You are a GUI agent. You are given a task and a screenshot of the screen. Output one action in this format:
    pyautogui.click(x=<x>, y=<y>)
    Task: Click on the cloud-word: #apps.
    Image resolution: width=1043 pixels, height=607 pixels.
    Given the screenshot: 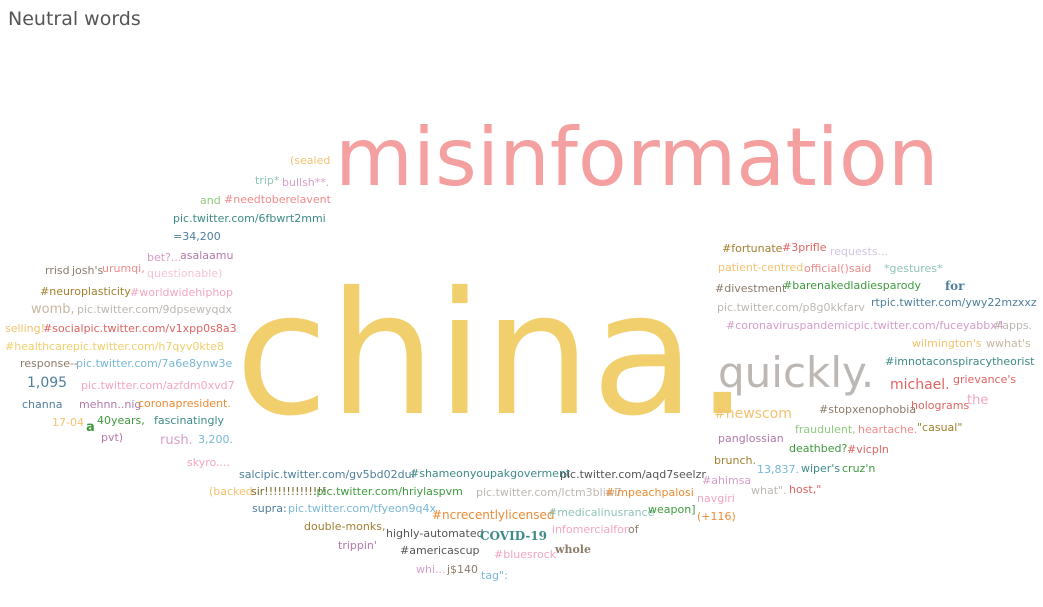 What is the action you would take?
    pyautogui.click(x=1013, y=325)
    